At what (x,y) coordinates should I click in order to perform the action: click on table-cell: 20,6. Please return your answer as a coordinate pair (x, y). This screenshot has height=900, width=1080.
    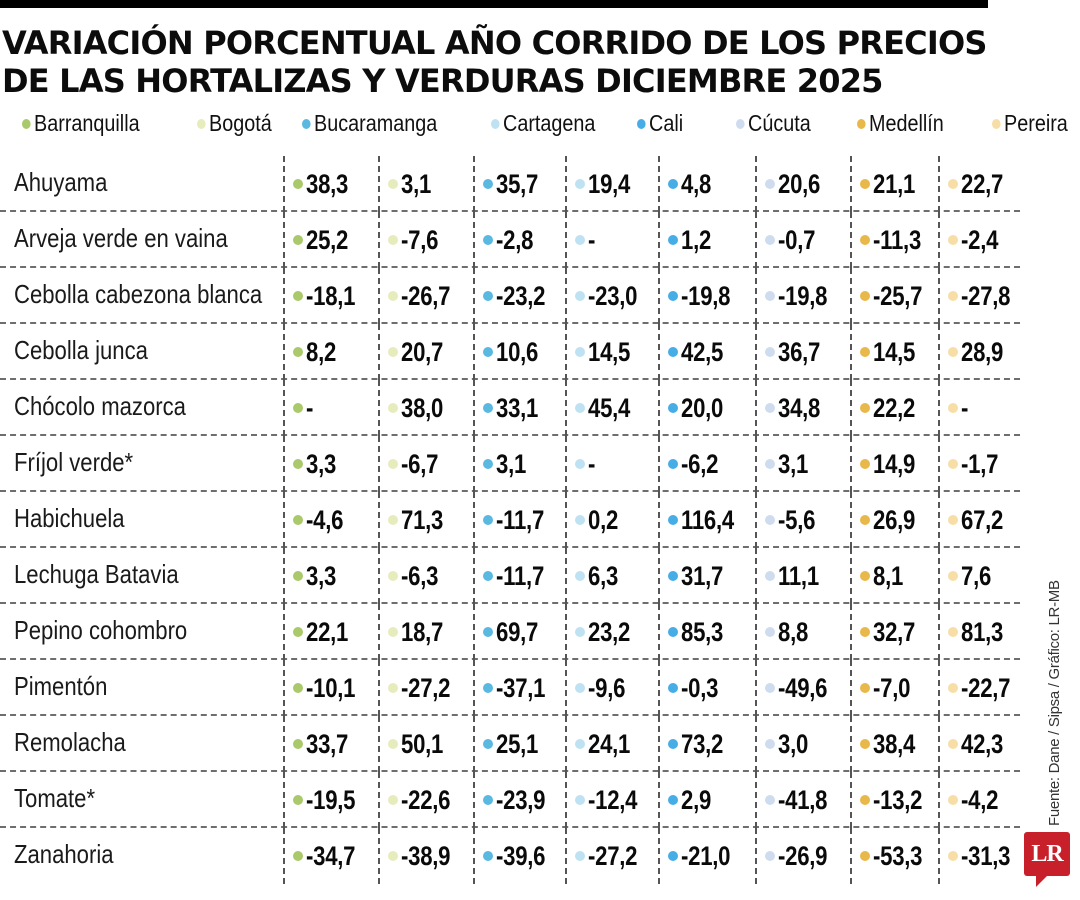
    Looking at the image, I should click on (797, 184).